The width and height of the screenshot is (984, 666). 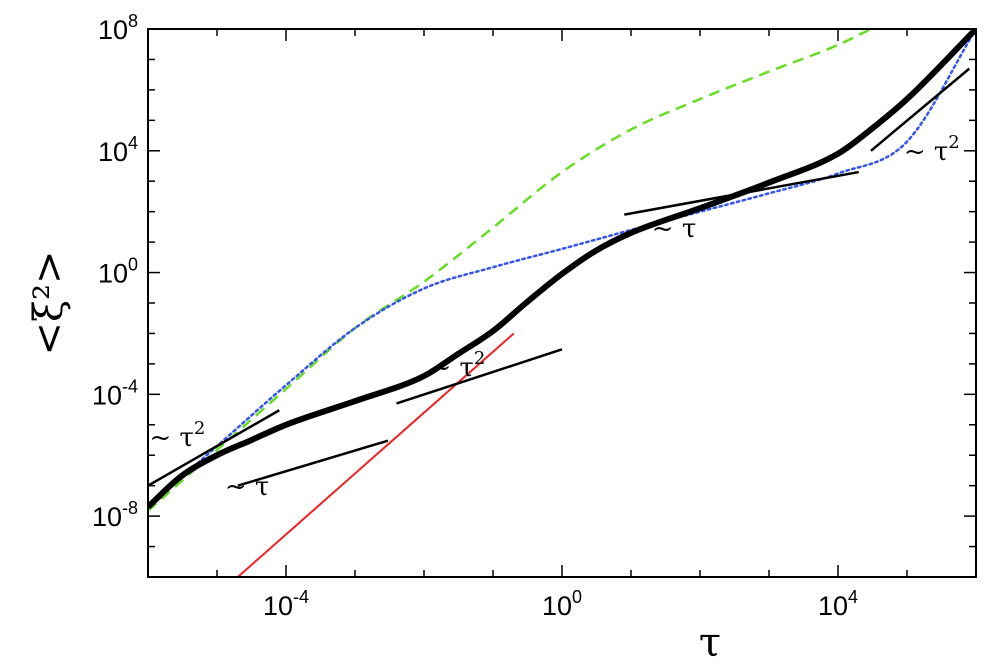 I want to click on y-tick-label: 10⁴, so click(x=118, y=150).